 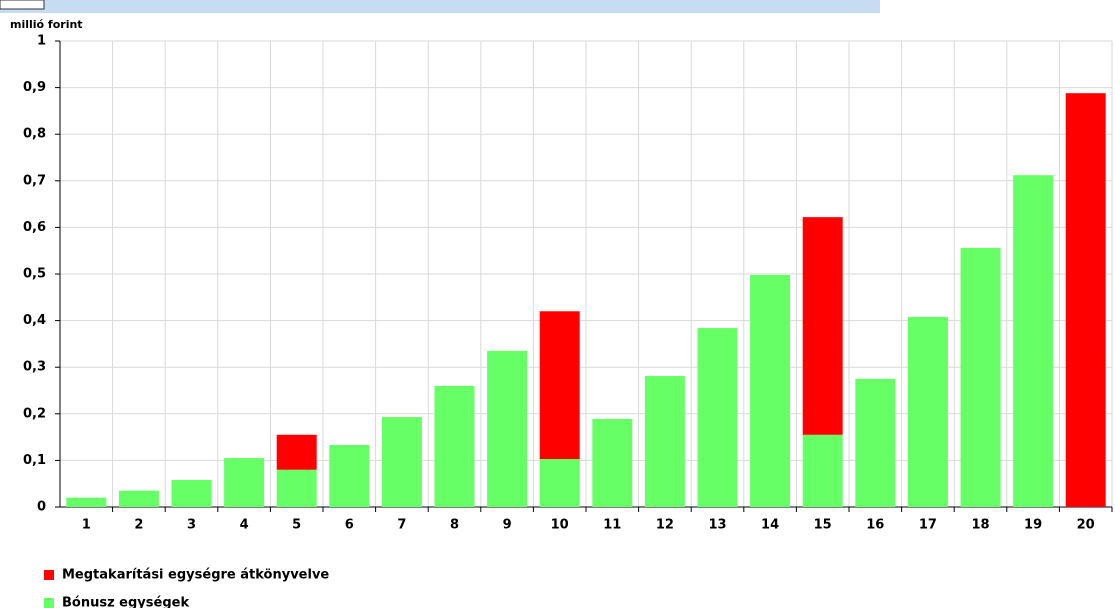 What do you see at coordinates (296, 525) in the screenshot?
I see `x-tick-label: 5` at bounding box center [296, 525].